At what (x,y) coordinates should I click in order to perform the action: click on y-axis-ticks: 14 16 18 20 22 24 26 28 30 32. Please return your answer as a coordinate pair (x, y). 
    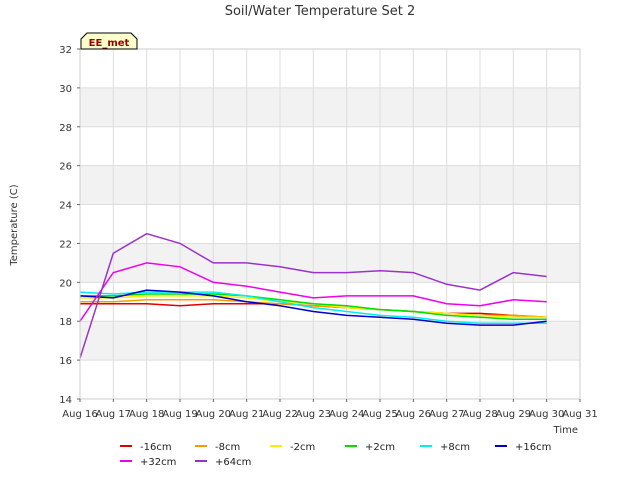
    Looking at the image, I should click on (69, 225).